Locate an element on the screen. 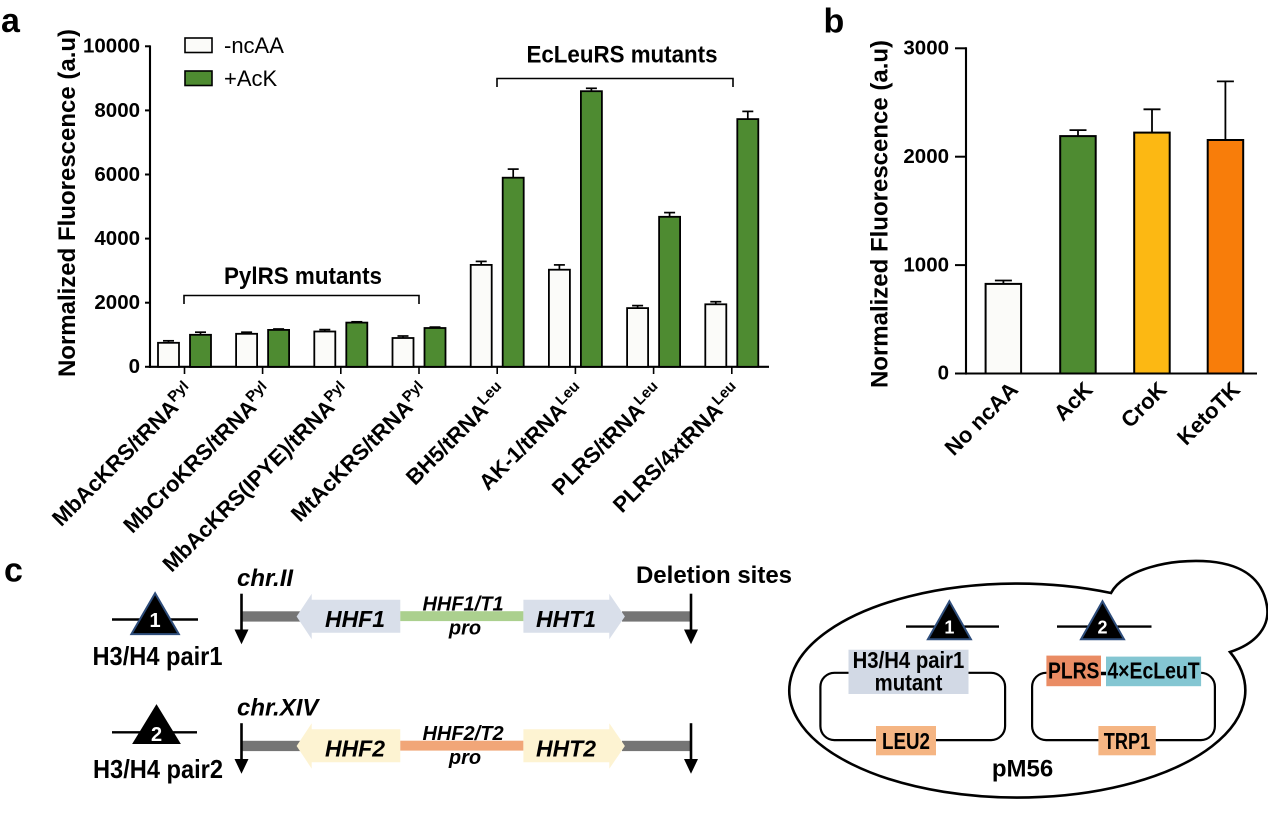 The image size is (1268, 829). svg-text: b is located at coordinates (834, 21).